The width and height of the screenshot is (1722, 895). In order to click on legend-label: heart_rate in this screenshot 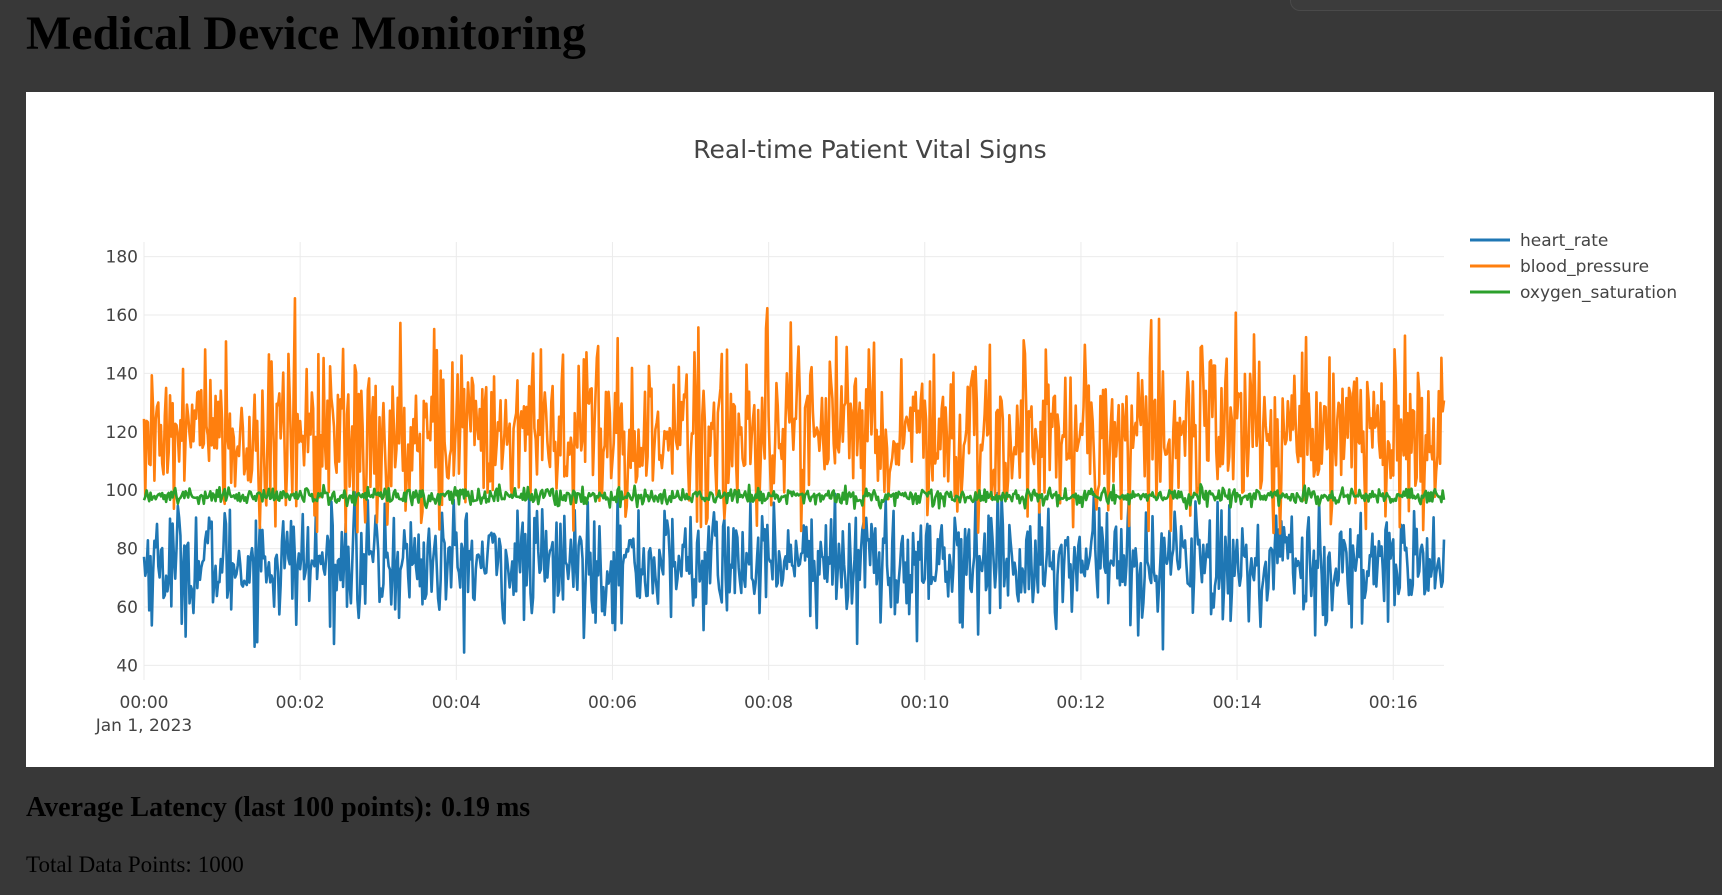, I will do `click(1564, 241)`.